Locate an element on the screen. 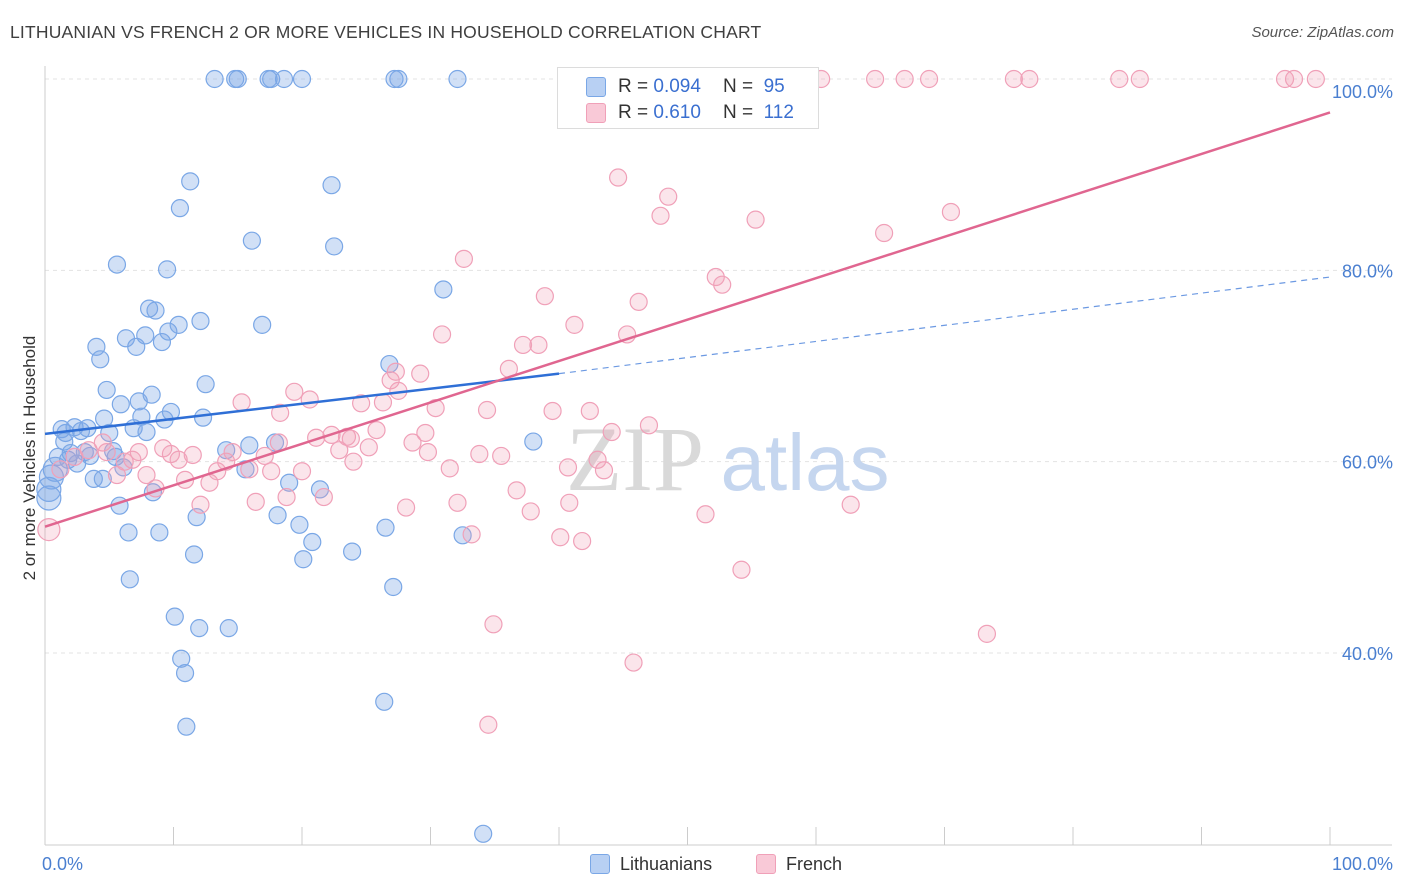  watermark: ZIP atlas is located at coordinates (727, 459).